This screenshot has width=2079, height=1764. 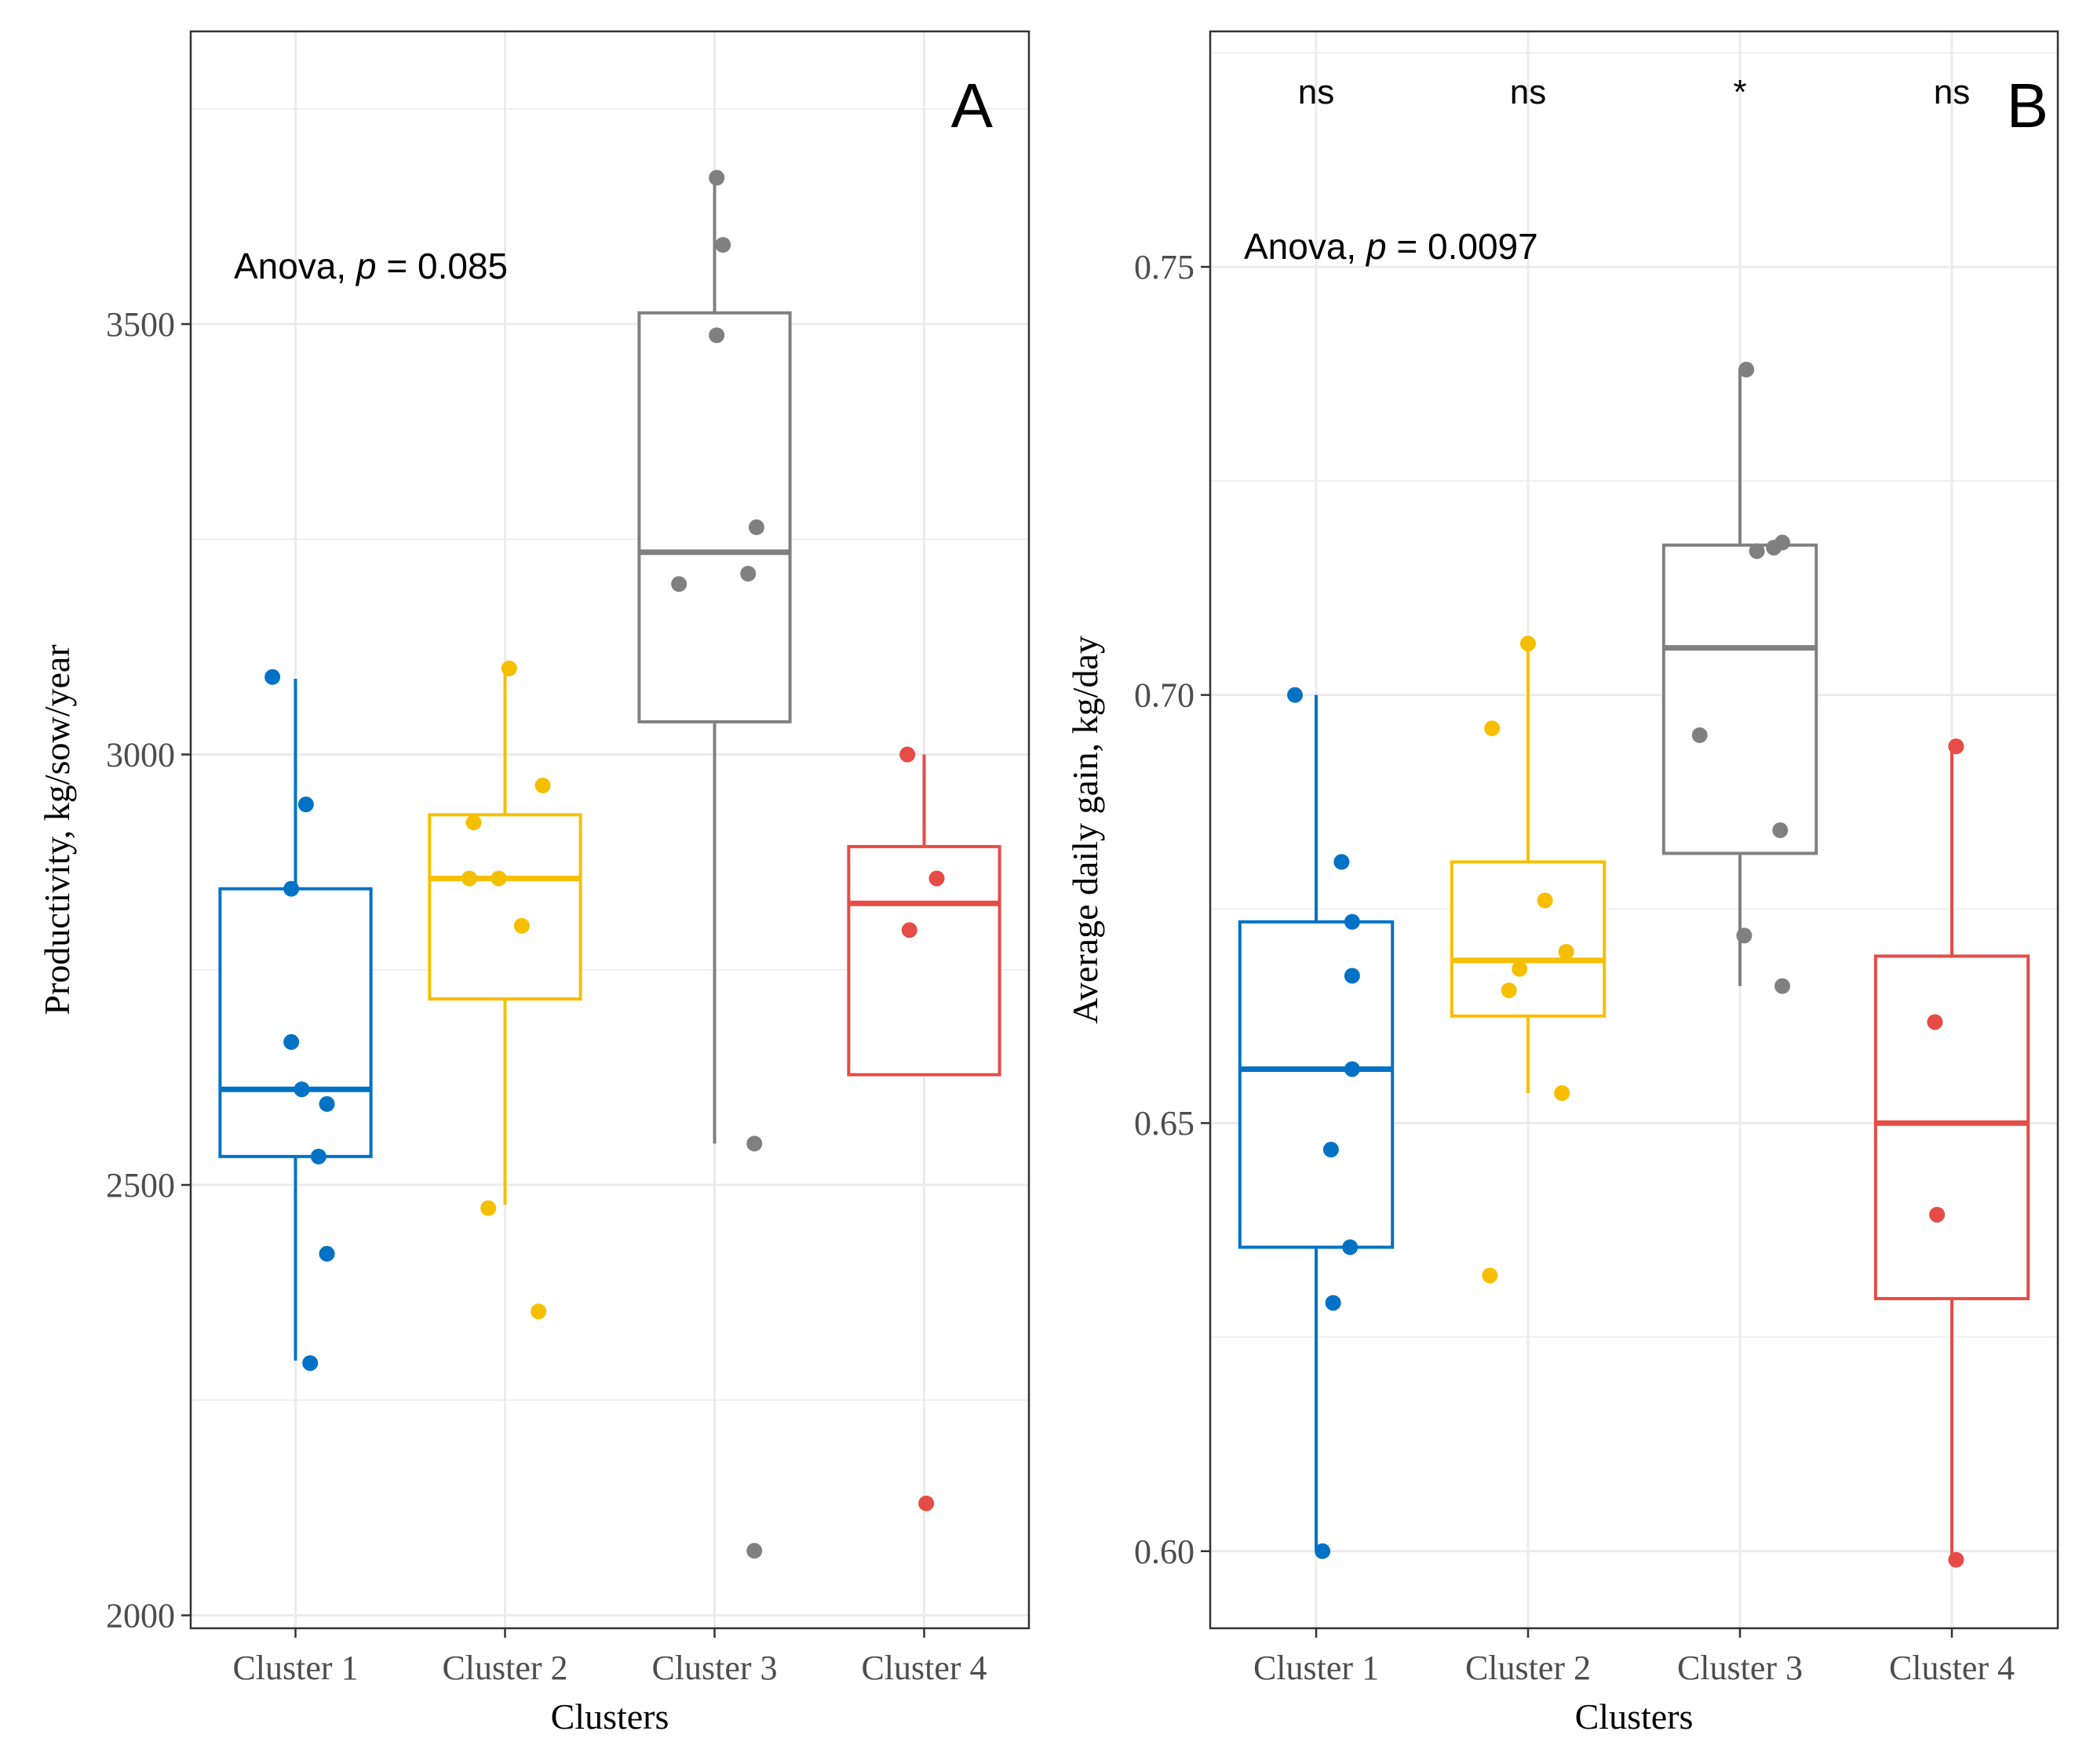 I want to click on panel-b-x-tick-label: Cluster 3, so click(x=1740, y=1668).